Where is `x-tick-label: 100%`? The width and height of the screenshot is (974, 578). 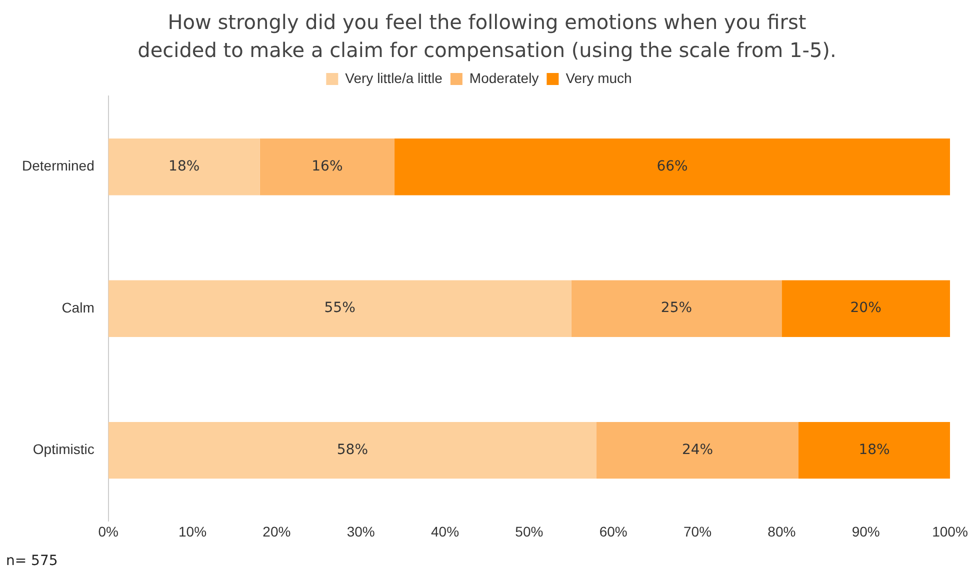 x-tick-label: 100% is located at coordinates (950, 531).